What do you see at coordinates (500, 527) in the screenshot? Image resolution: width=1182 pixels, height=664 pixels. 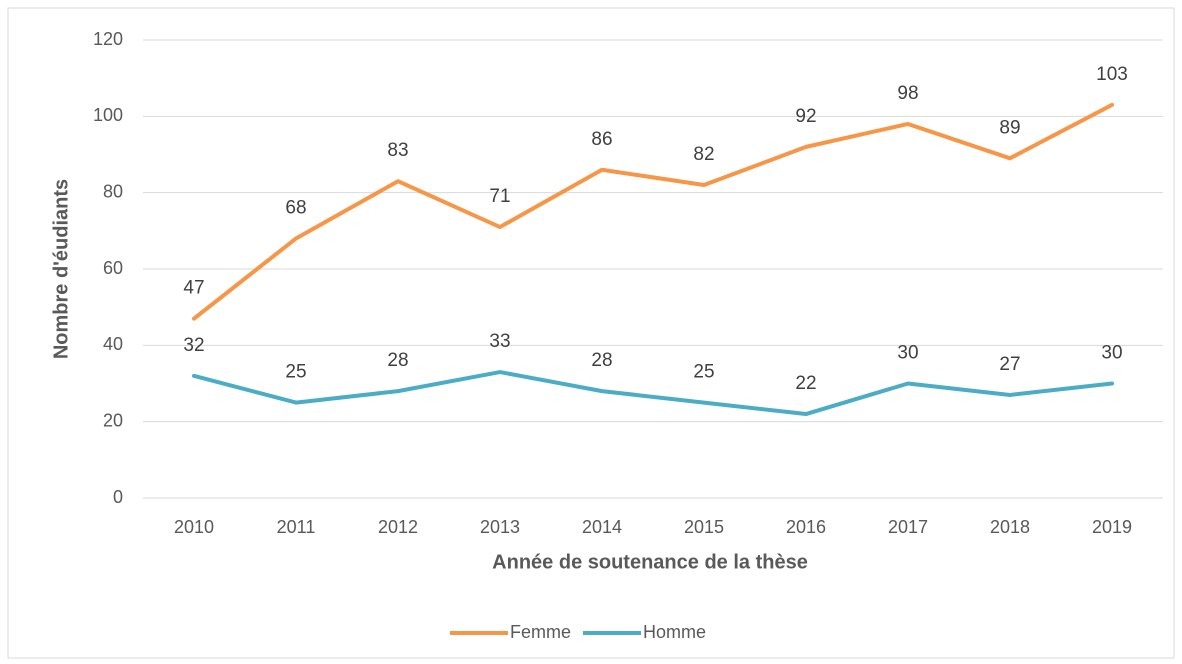 I see `x-tick-label: 2013` at bounding box center [500, 527].